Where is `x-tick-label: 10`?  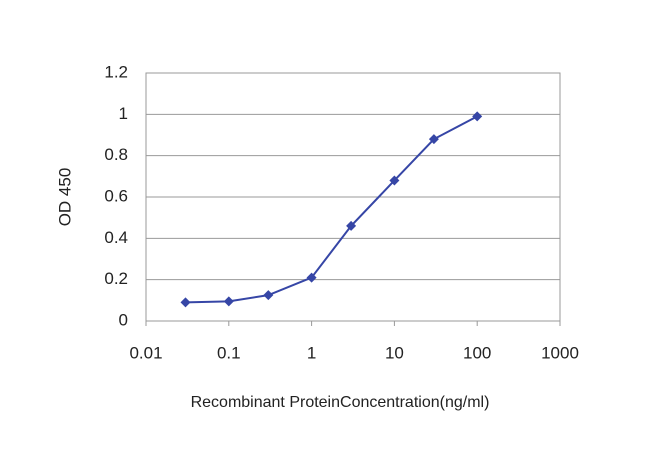
x-tick-label: 10 is located at coordinates (394, 352).